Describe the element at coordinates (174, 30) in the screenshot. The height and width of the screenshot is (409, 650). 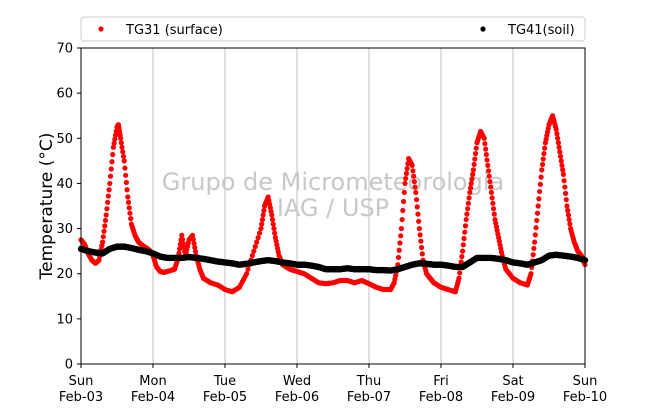
I see `legend-label-surface: TG31 (surface)` at that location.